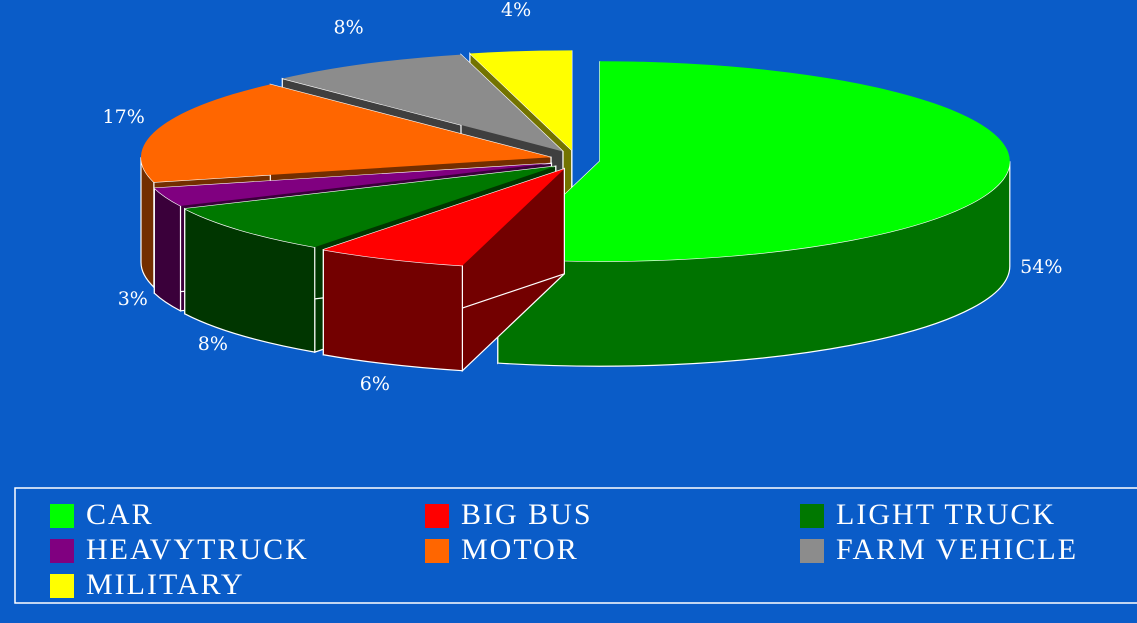 This screenshot has height=623, width=1137. I want to click on legend-label: HEAVYTRUCK, so click(197, 549).